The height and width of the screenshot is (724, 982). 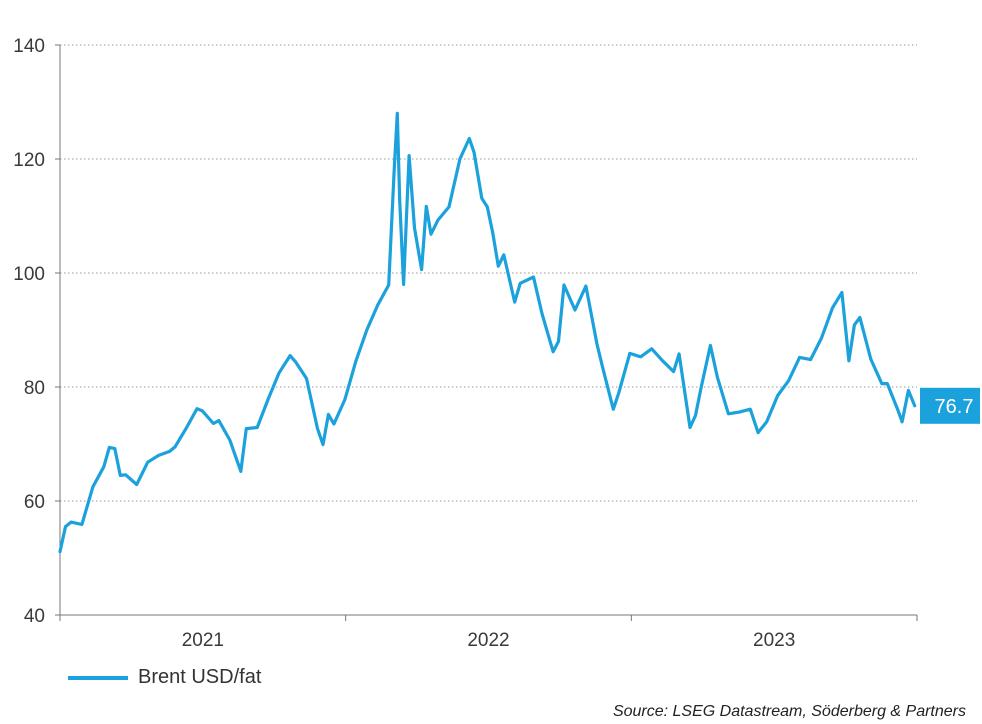 I want to click on y-tick-label: 40, so click(x=34, y=616).